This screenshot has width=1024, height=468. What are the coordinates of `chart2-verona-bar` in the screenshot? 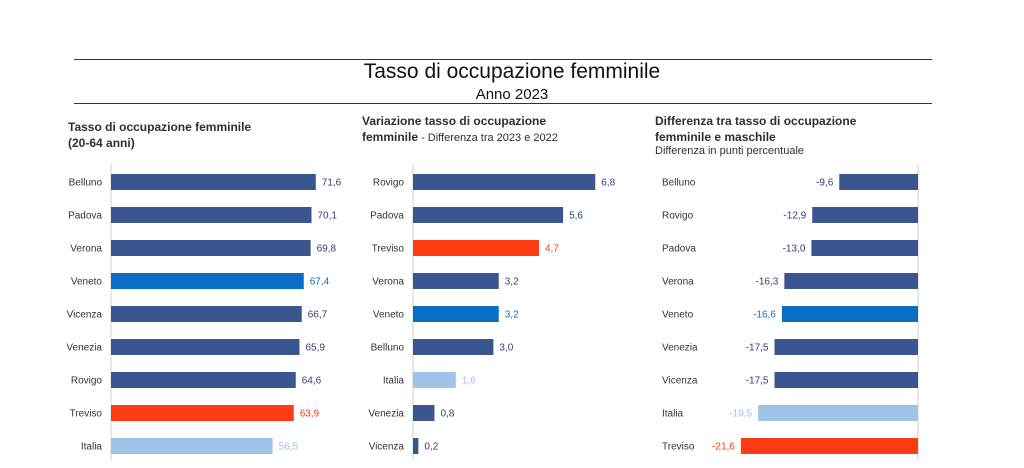 It's located at (456, 281).